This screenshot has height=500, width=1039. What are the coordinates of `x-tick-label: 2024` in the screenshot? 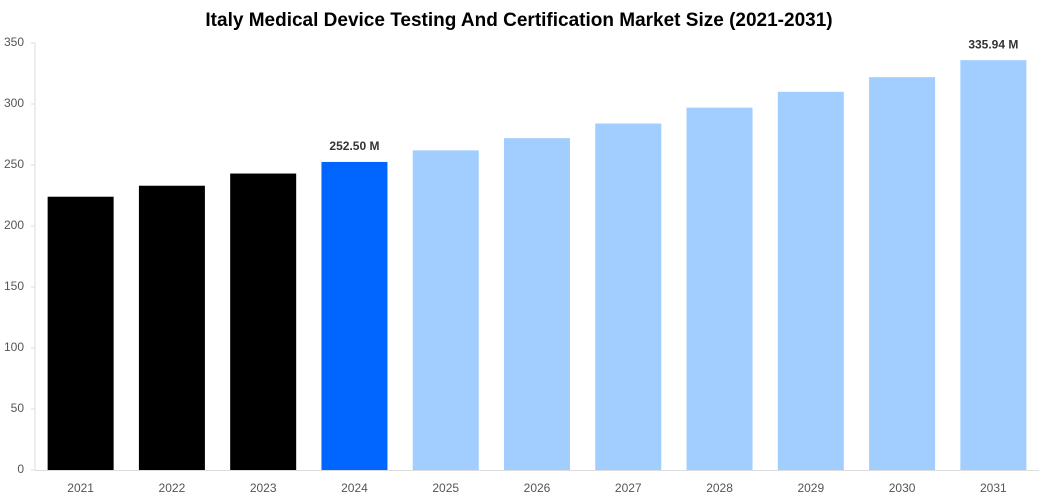 It's located at (354, 488).